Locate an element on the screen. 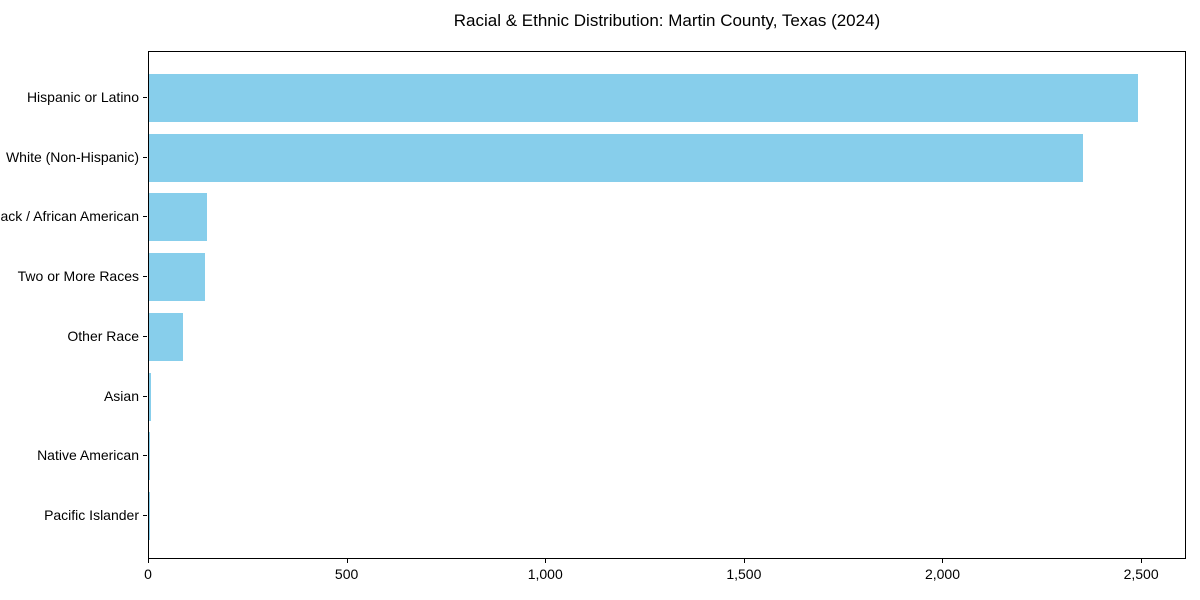 The width and height of the screenshot is (1200, 600). y-tick-label: Asian is located at coordinates (121, 395).